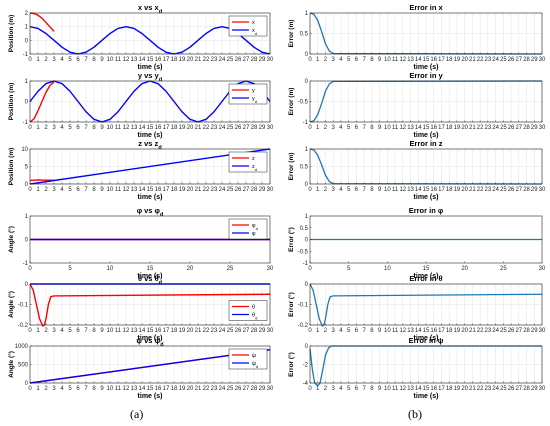  What do you see at coordinates (303, 103) in the screenshot?
I see `y-tick-label: -0.5` at bounding box center [303, 103].